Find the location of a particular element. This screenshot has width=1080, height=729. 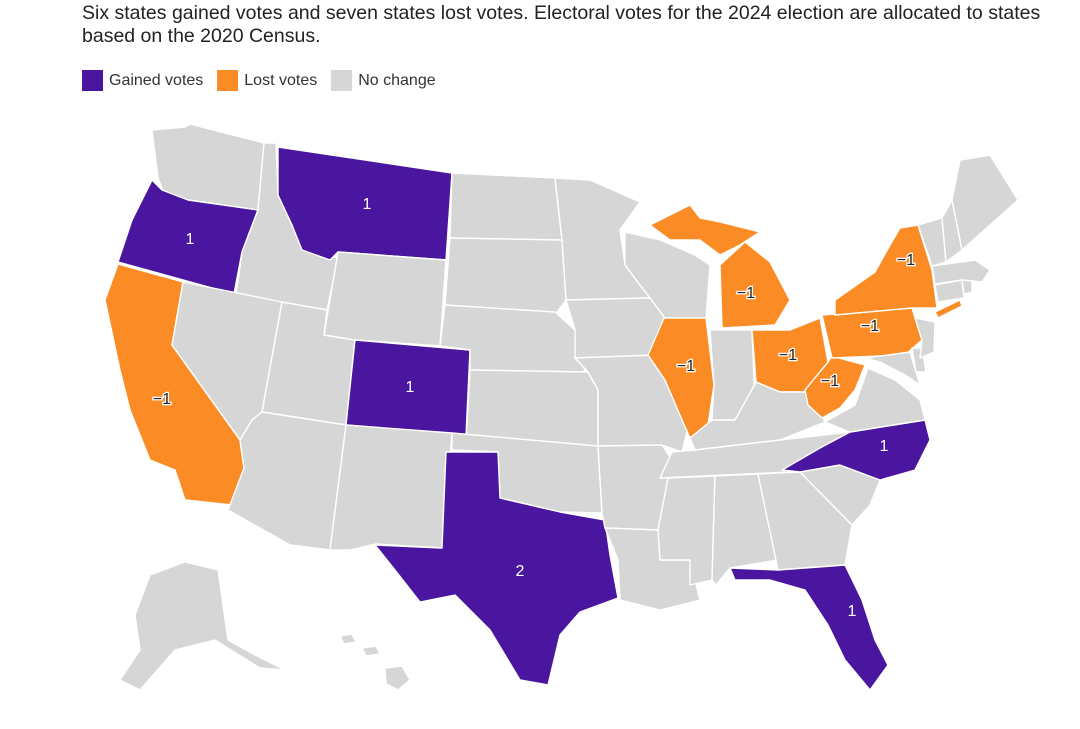

legend: Gained votes Lost votes No change is located at coordinates (266, 80).